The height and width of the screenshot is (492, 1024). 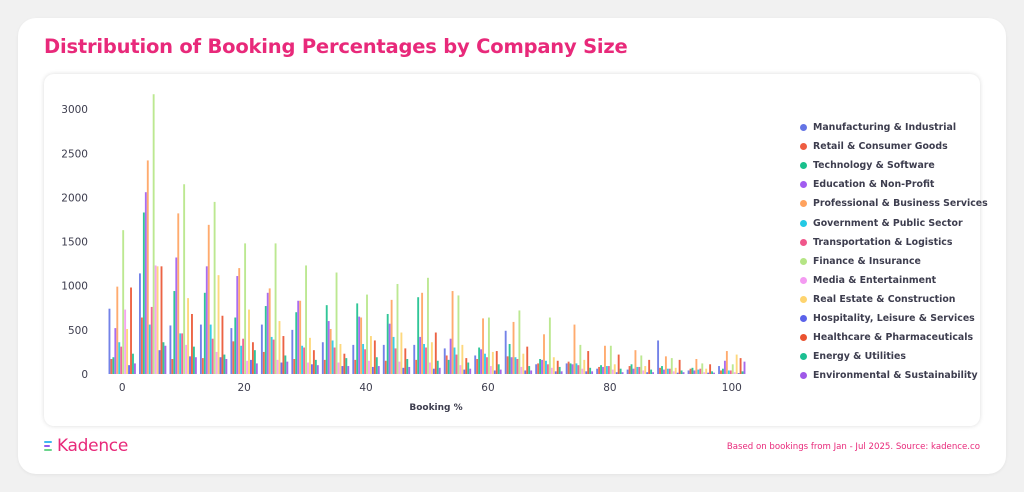 I want to click on legend-item-8: Media & Entertainment, so click(x=890, y=280).